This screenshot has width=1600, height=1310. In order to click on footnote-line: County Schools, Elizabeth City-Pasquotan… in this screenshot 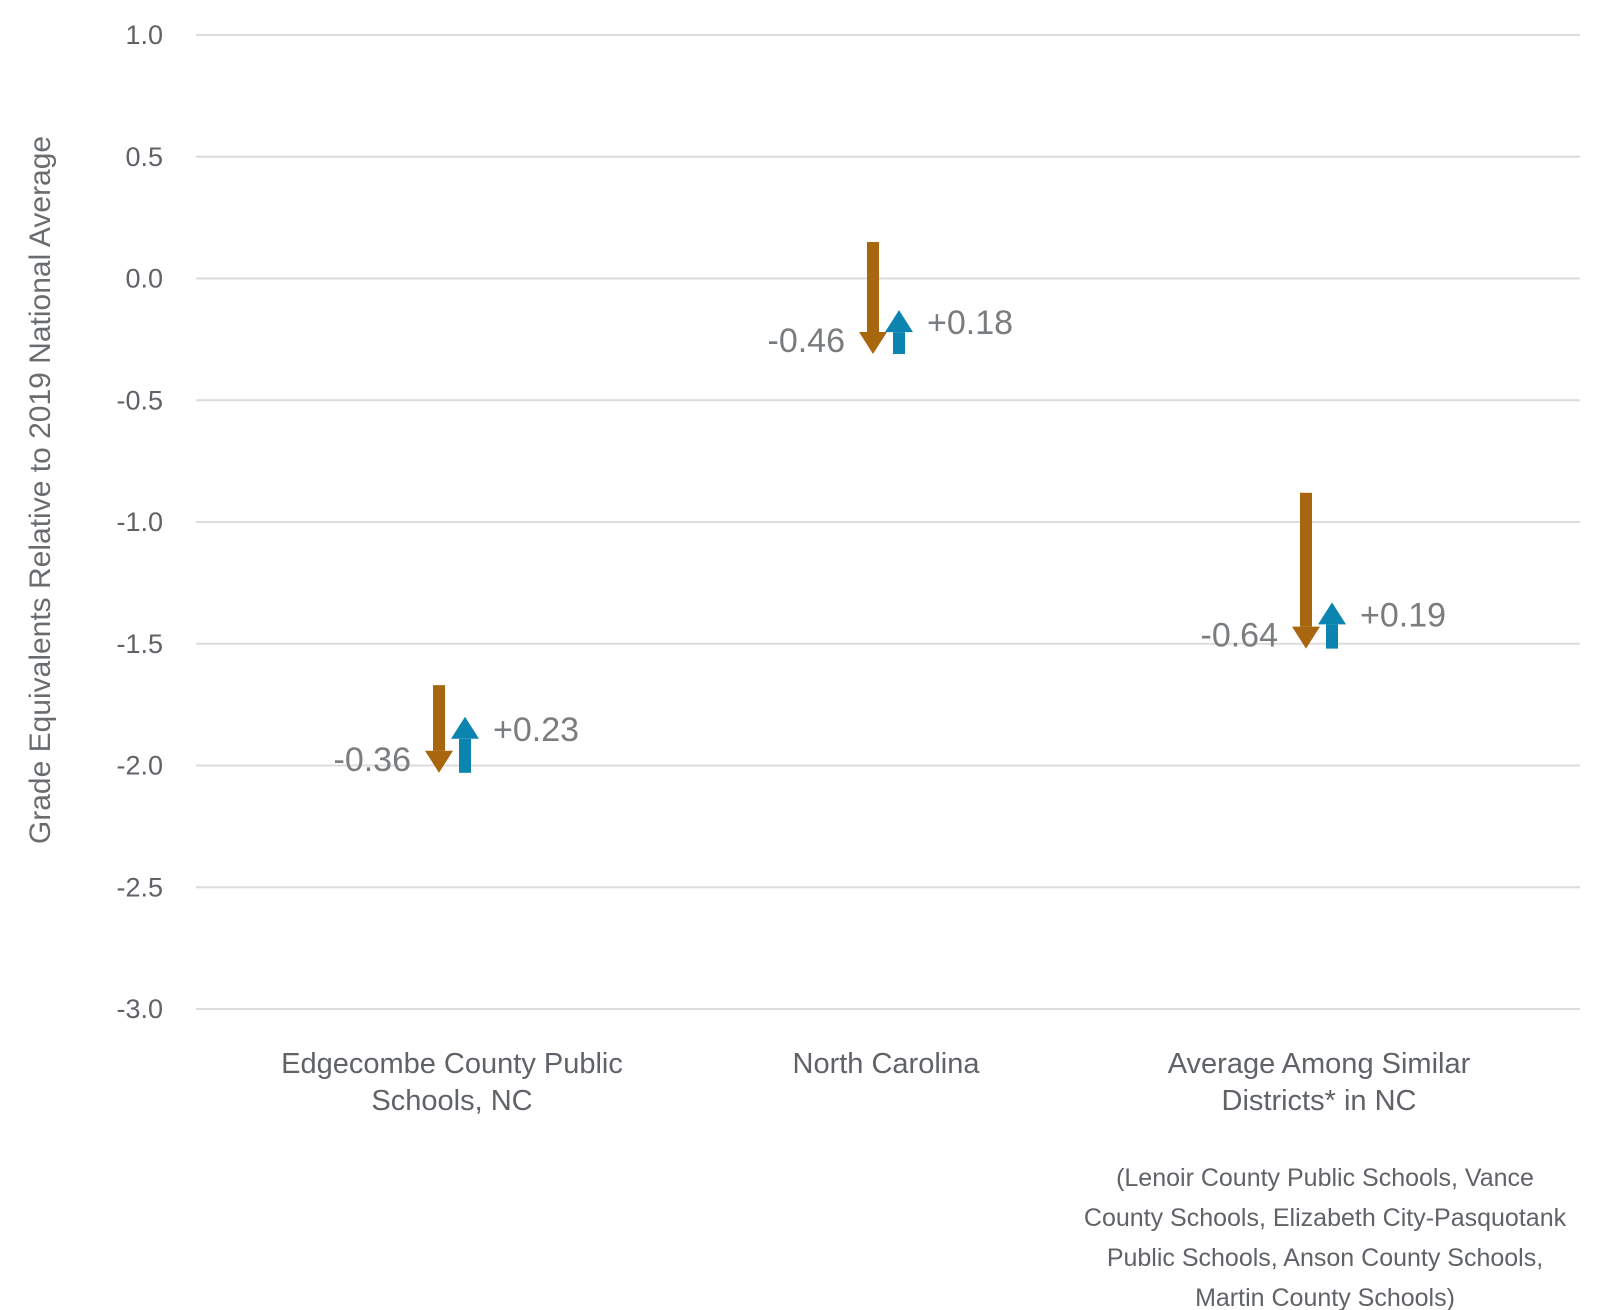, I will do `click(1325, 1218)`.